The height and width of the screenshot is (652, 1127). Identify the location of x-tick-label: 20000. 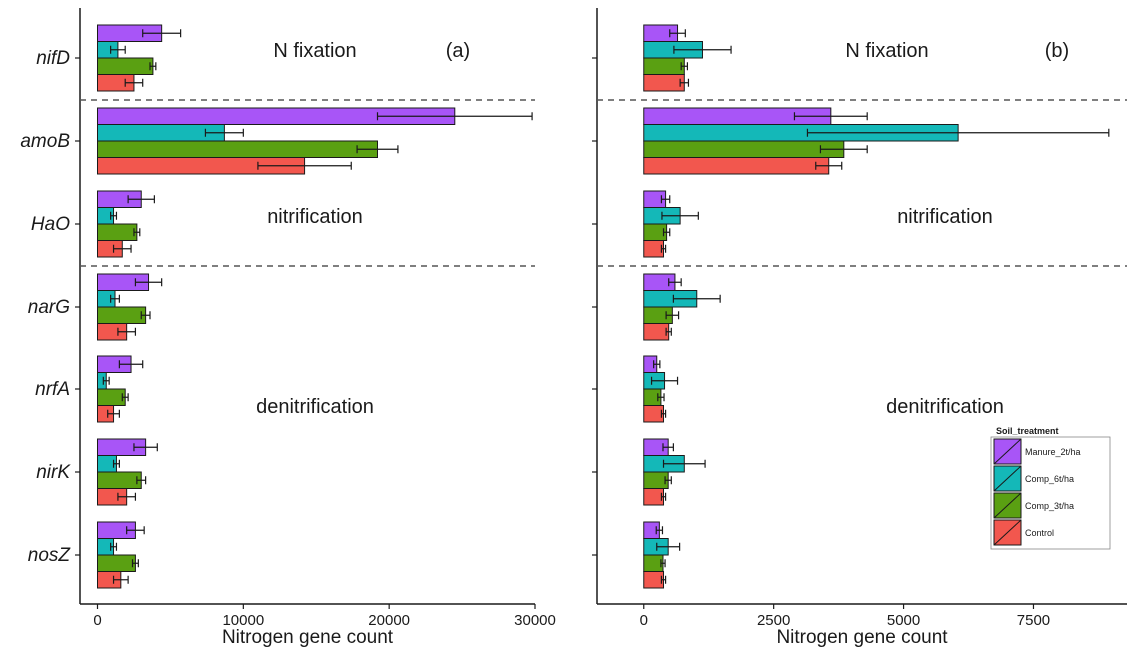
(389, 620).